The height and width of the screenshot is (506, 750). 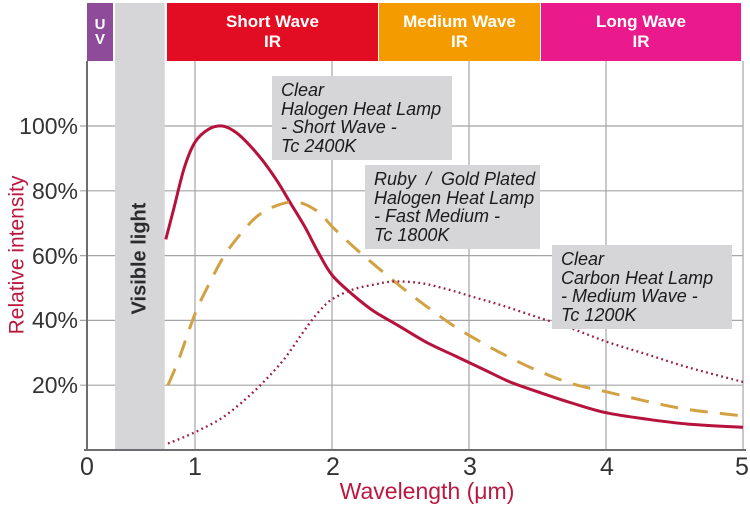 I want to click on band-uv: U V, so click(x=100, y=32).